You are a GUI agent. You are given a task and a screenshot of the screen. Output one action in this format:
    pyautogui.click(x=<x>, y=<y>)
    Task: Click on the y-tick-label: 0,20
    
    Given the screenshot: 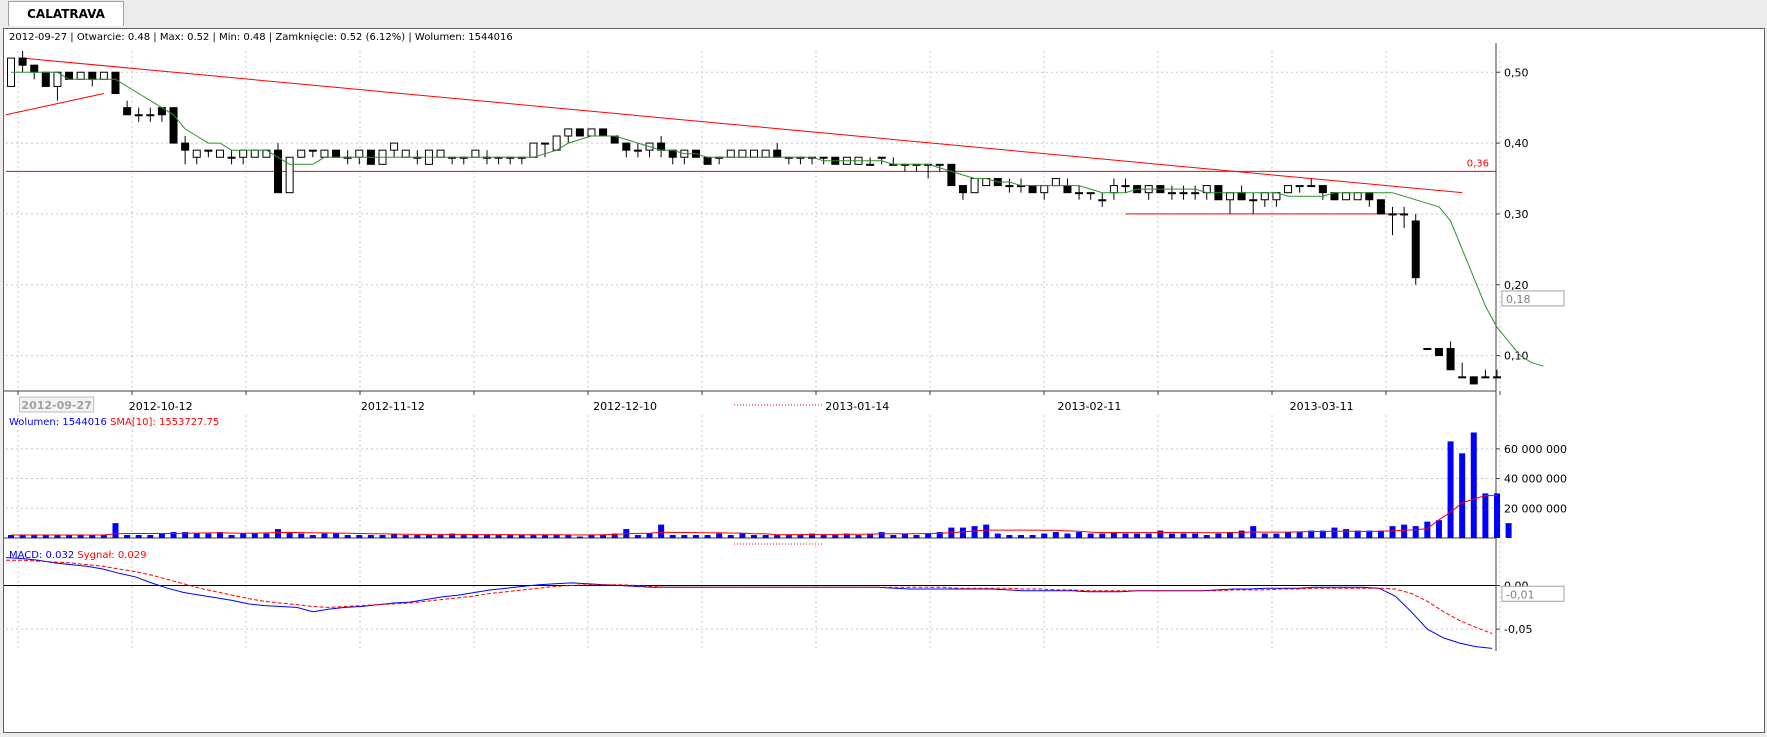 What is the action you would take?
    pyautogui.click(x=1516, y=285)
    